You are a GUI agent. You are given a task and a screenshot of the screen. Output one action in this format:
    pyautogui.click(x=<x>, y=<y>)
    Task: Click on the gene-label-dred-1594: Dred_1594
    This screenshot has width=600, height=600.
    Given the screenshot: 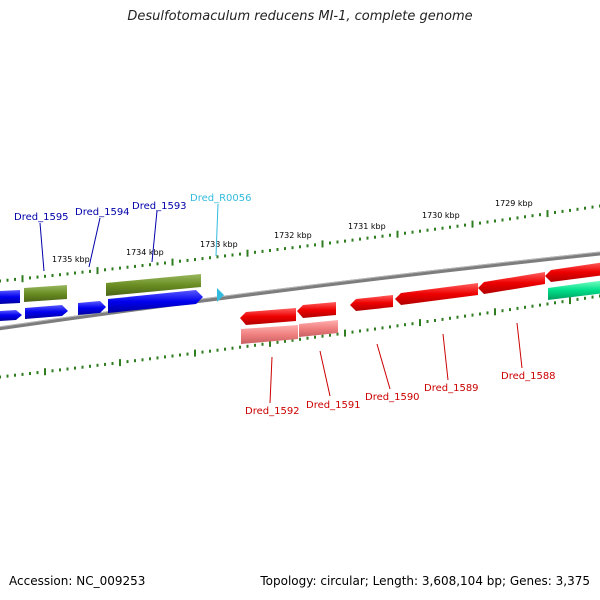 What is the action you would take?
    pyautogui.click(x=102, y=212)
    